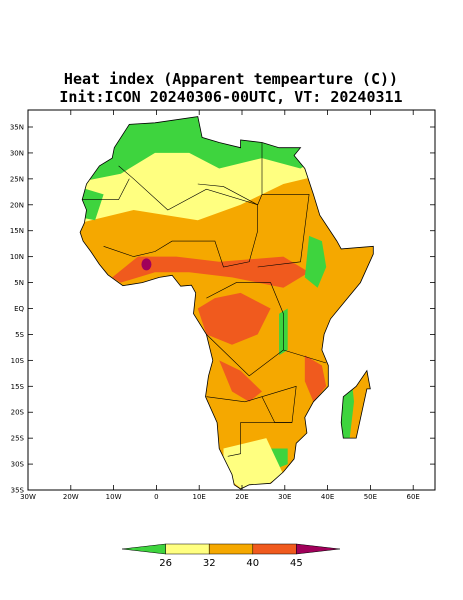 This screenshot has width=463, height=600. Describe the element at coordinates (18, 413) in the screenshot. I see `latitude-label: 20S` at that location.